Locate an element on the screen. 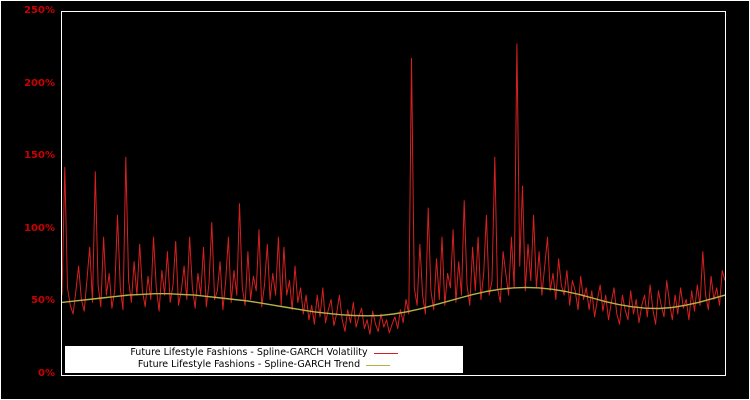 The width and height of the screenshot is (750, 400). y-tick-label: 200% is located at coordinates (39, 83).